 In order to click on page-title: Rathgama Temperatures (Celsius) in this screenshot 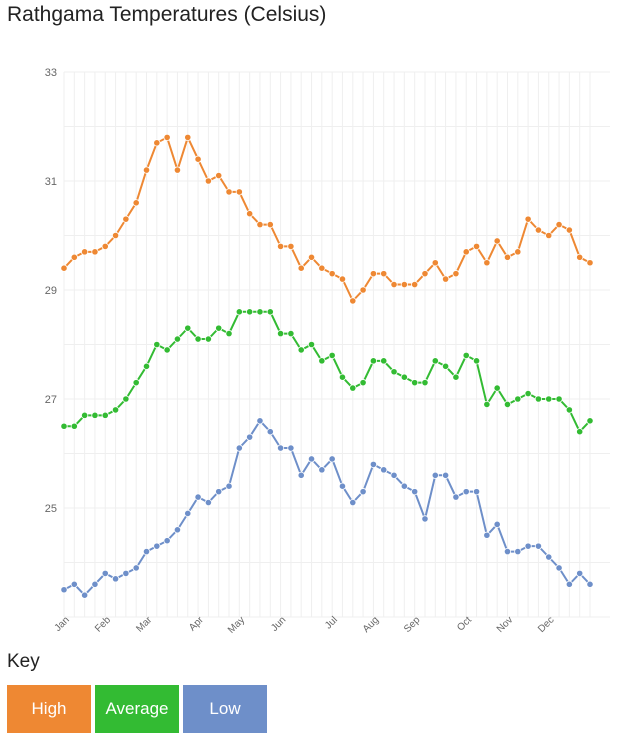, I will do `click(167, 14)`.